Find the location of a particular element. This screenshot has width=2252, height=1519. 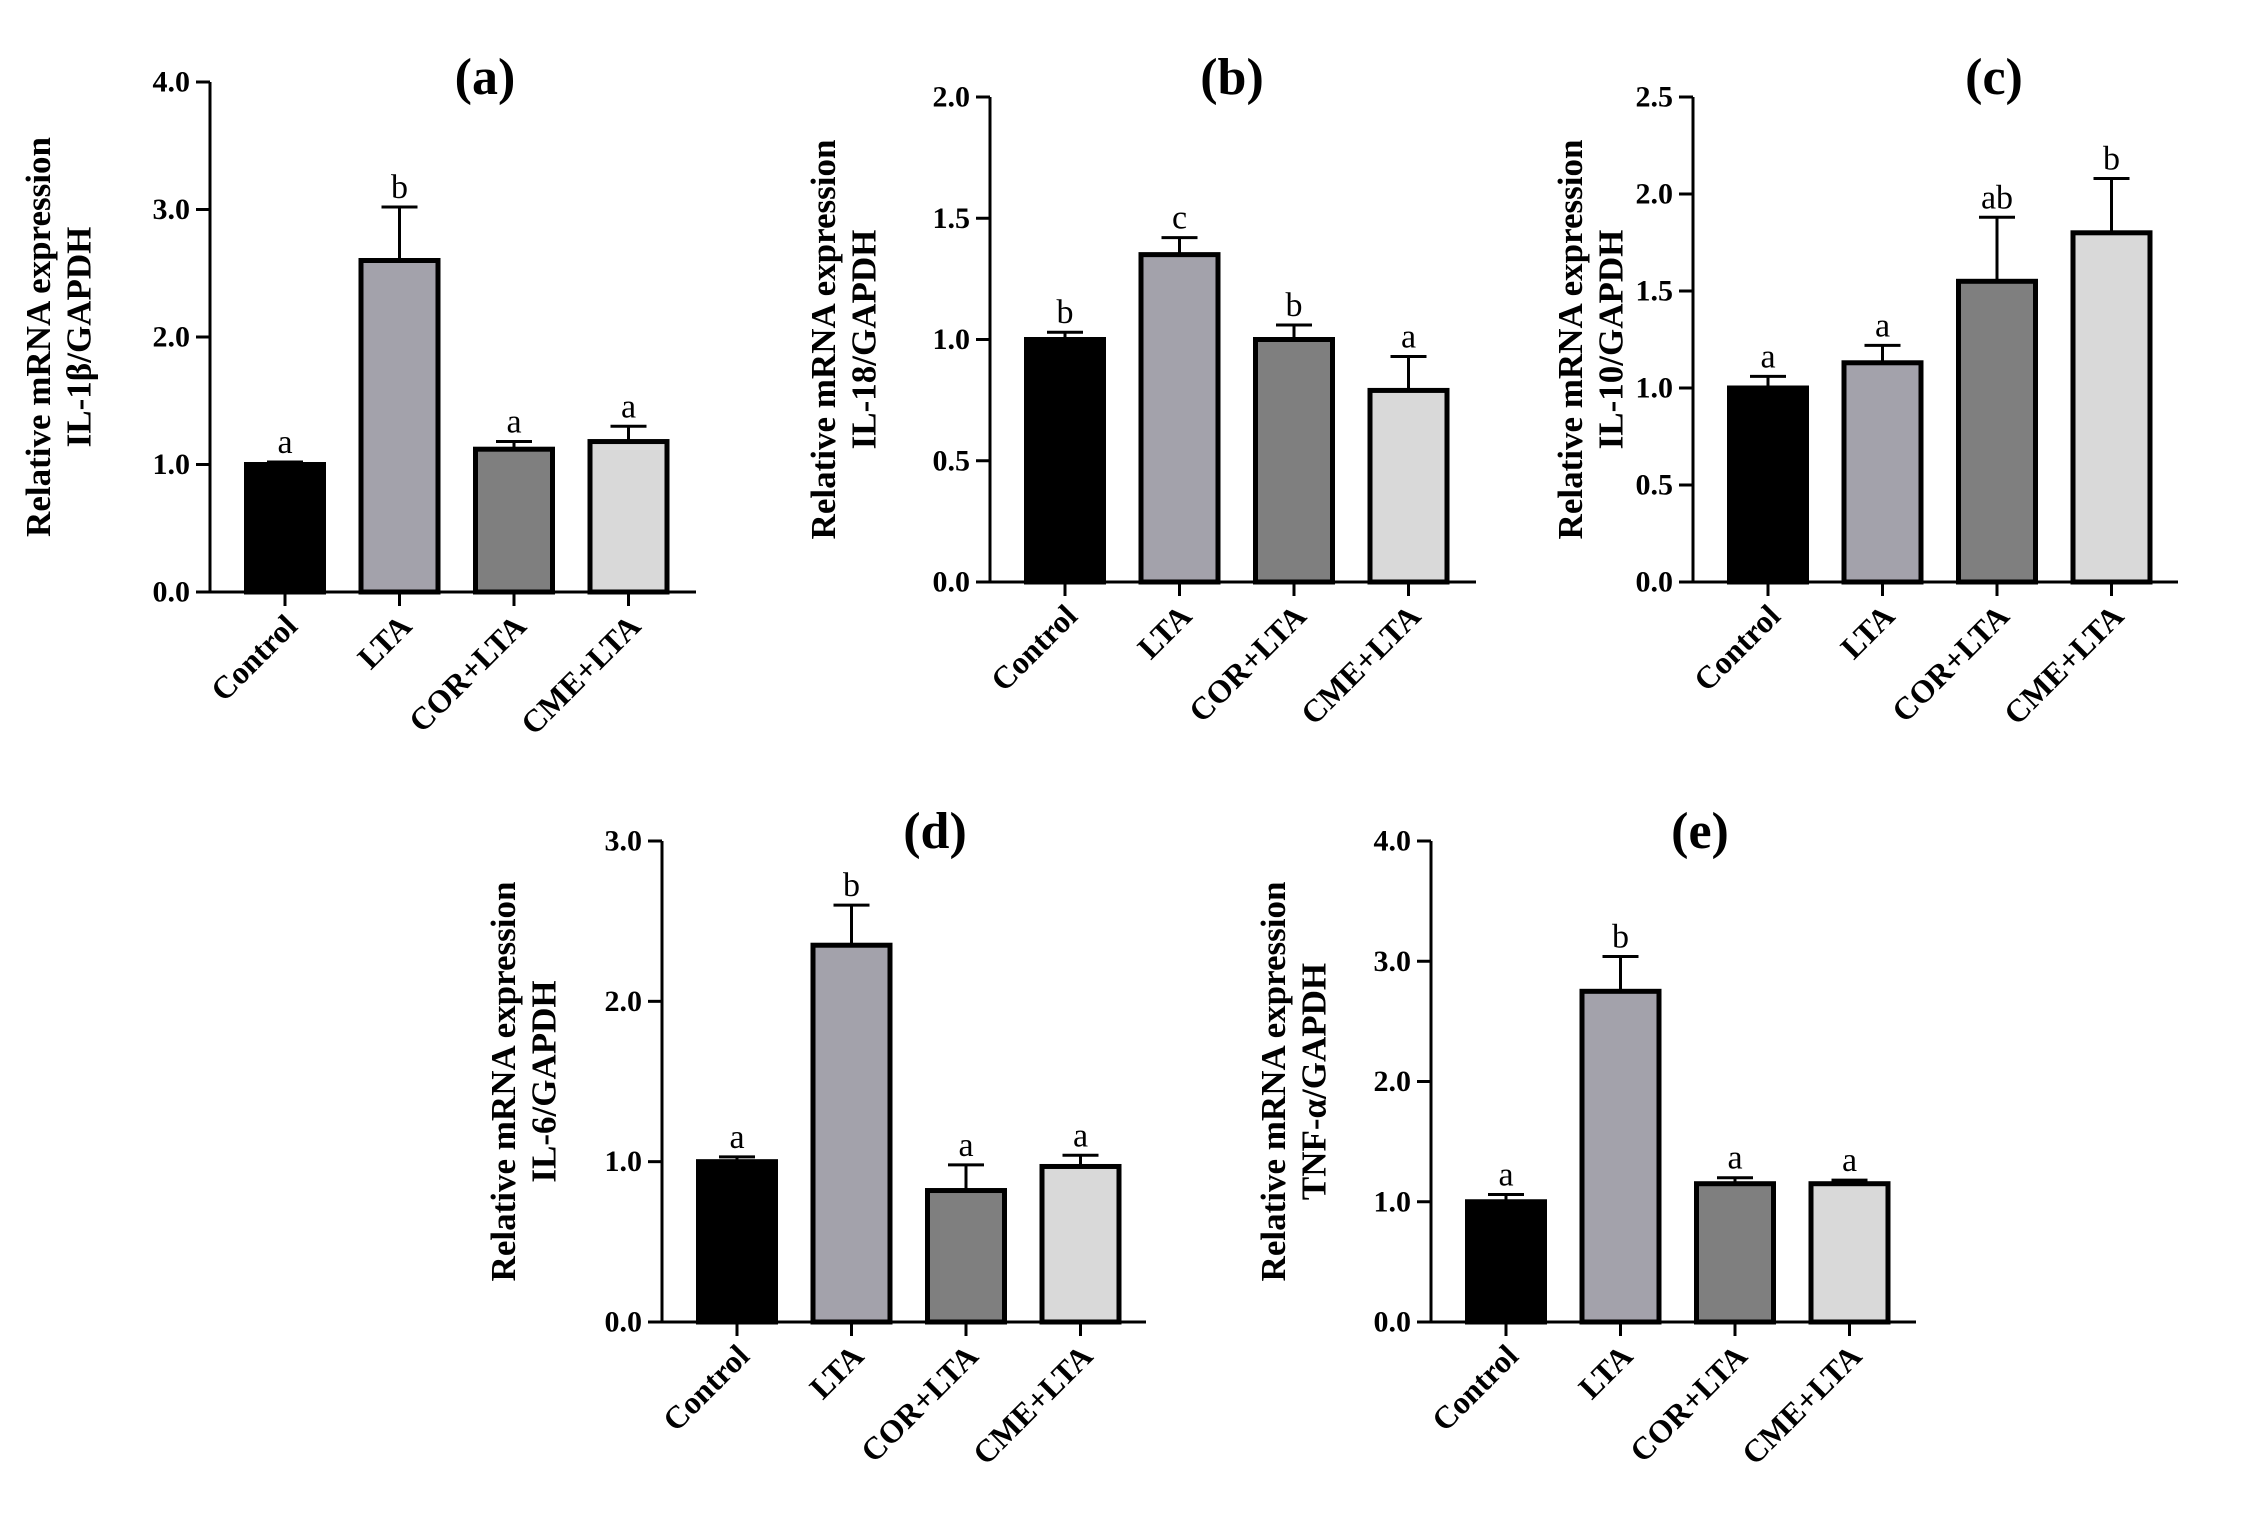

y-axis-label: Relative mRNA expressionIL-1β/GAPDH is located at coordinates (58, 337).